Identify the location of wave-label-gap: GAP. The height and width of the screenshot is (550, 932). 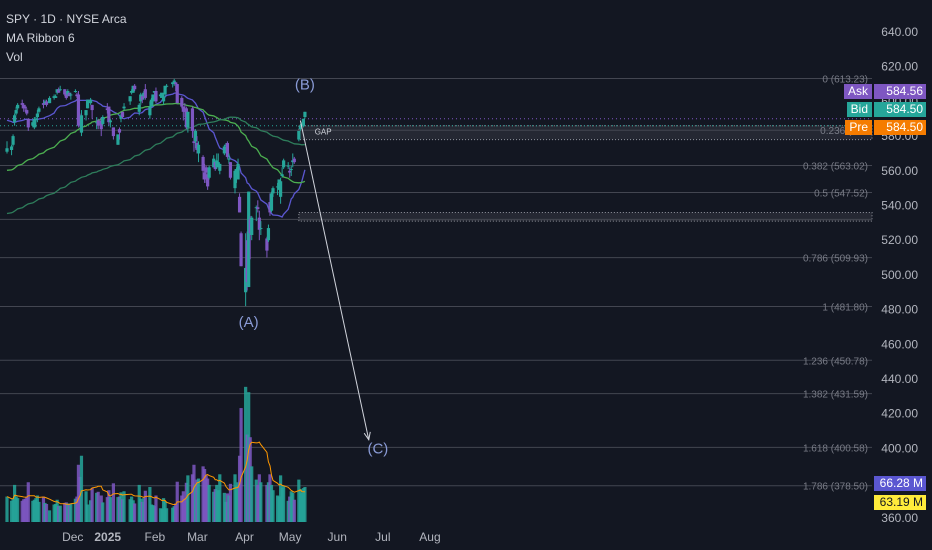
(323, 131).